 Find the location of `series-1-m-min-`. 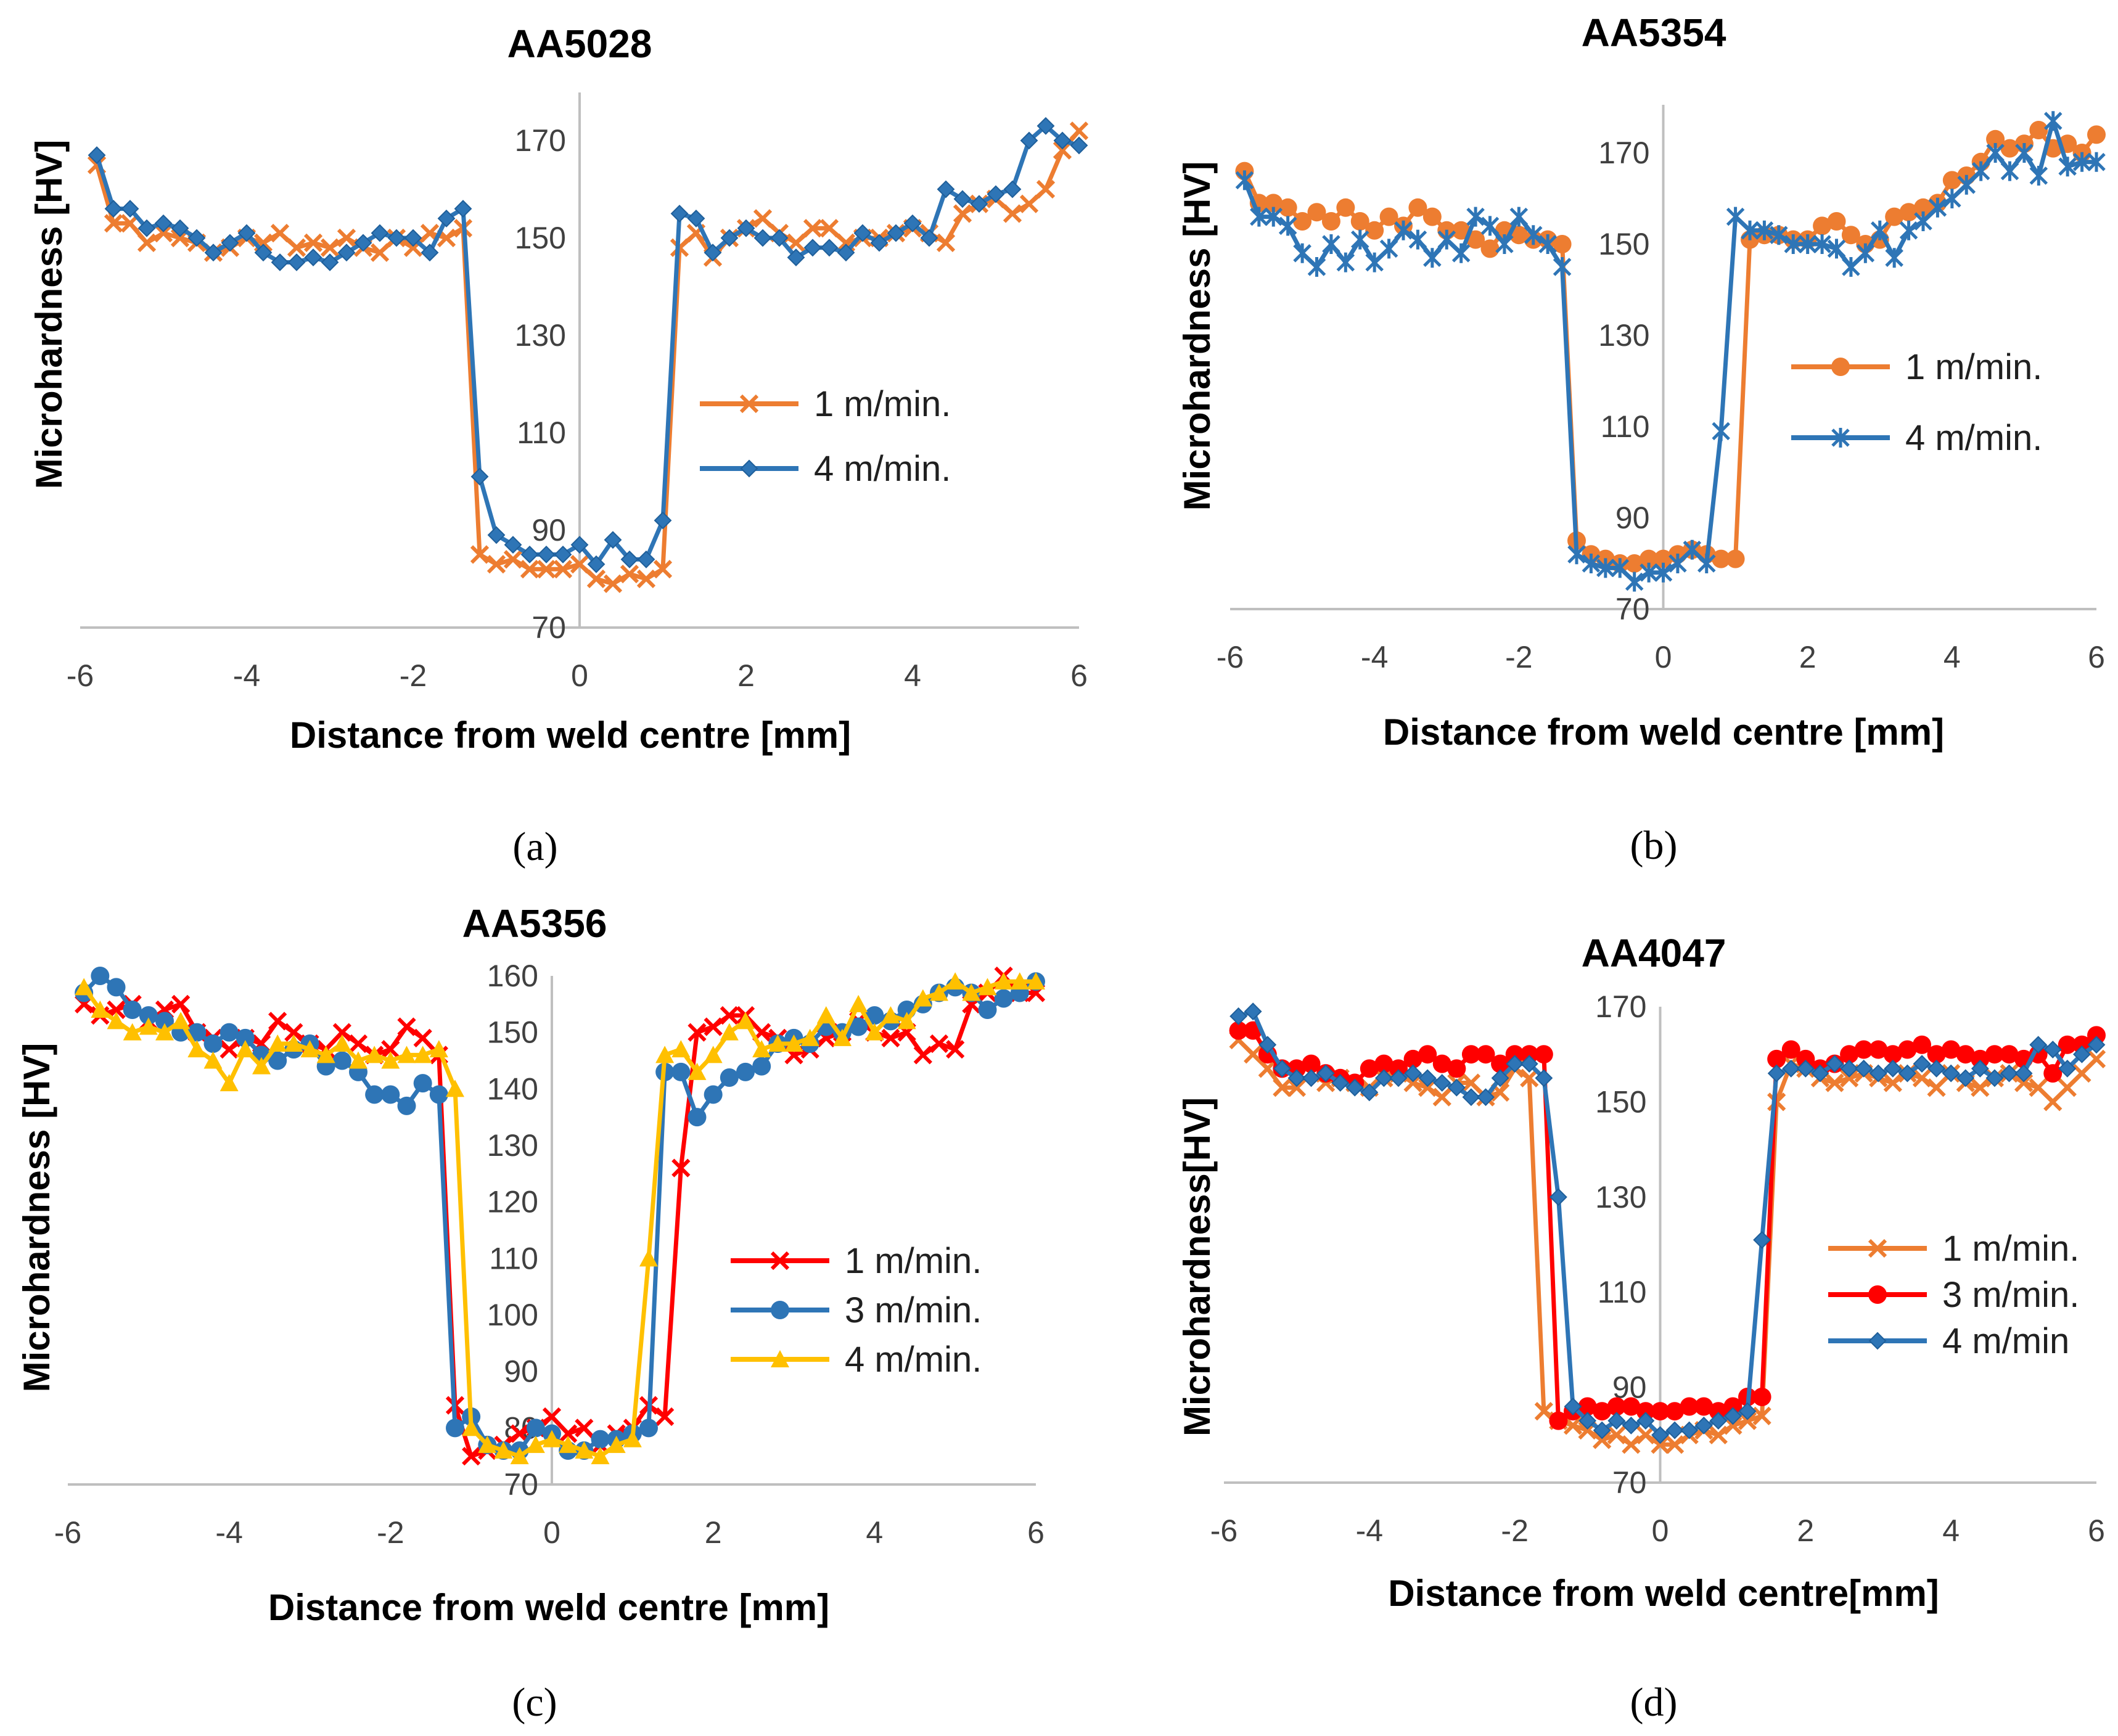

series-1-m-min- is located at coordinates (588, 357).